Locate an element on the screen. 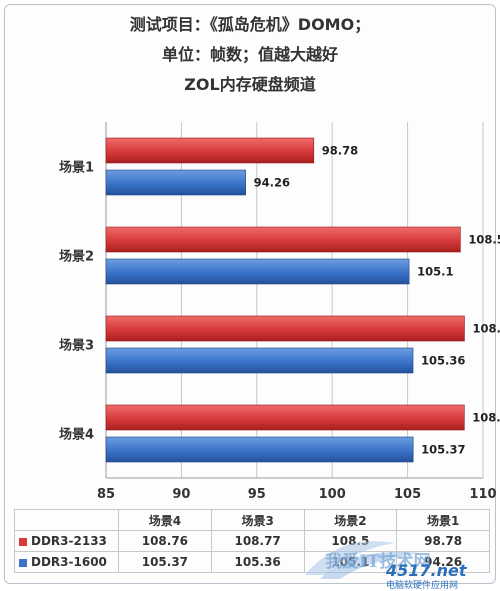  legend-label: DDR3-1600 is located at coordinates (69, 562).